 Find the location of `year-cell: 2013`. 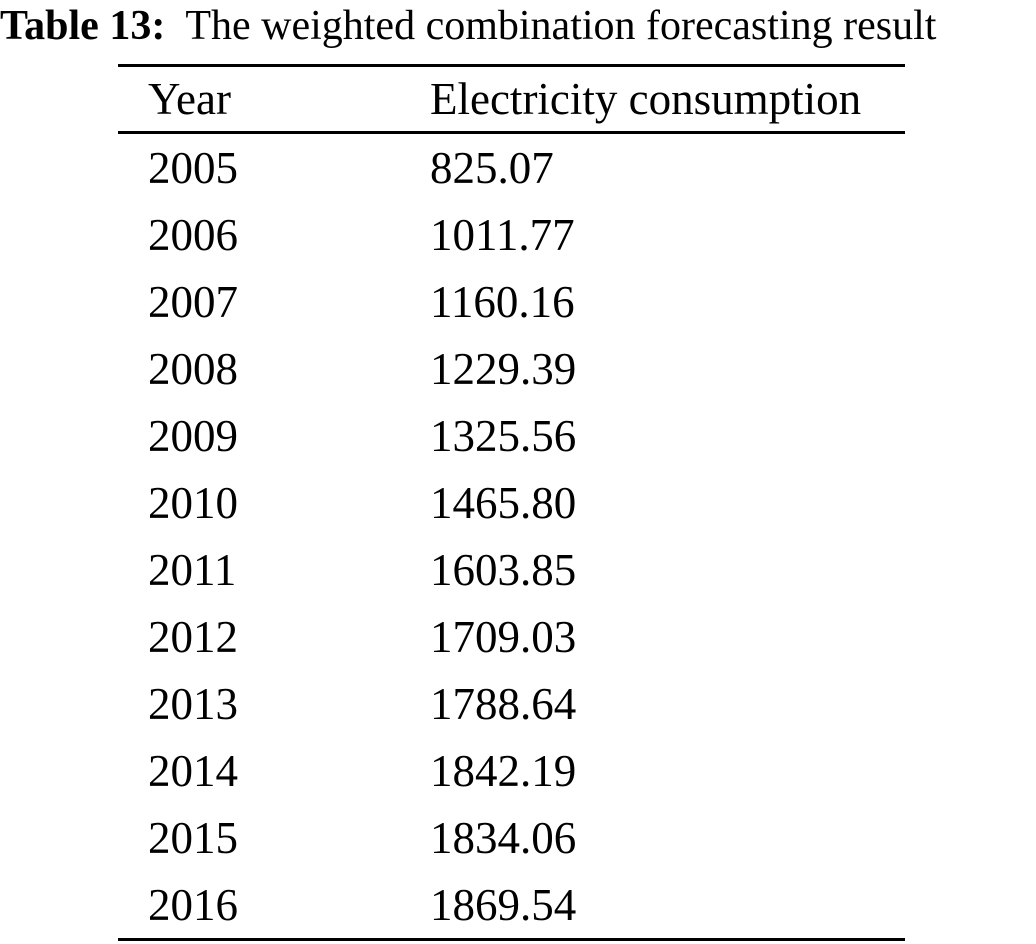

year-cell: 2013 is located at coordinates (193, 703).